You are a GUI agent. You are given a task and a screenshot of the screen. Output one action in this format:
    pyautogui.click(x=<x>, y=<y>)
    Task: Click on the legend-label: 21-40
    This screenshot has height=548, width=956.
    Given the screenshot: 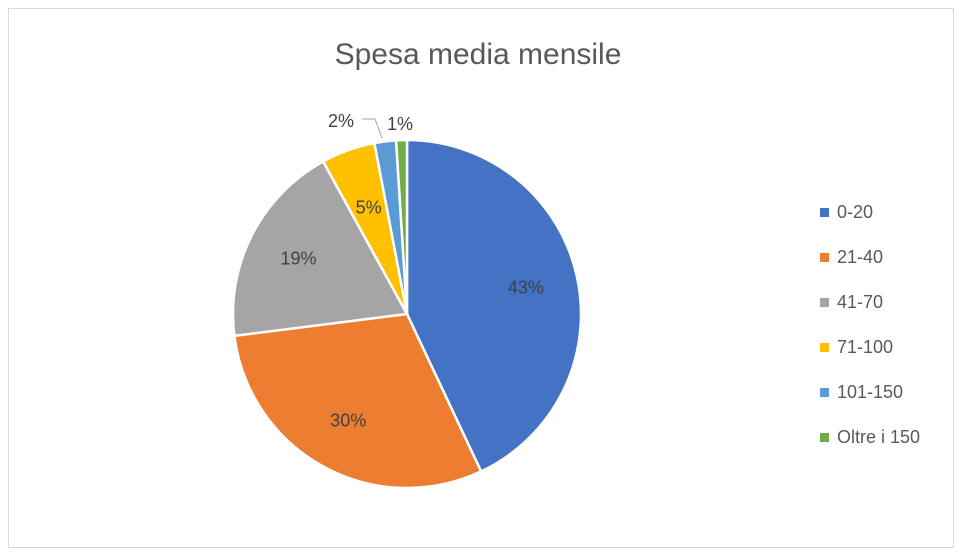 What is the action you would take?
    pyautogui.click(x=860, y=257)
    